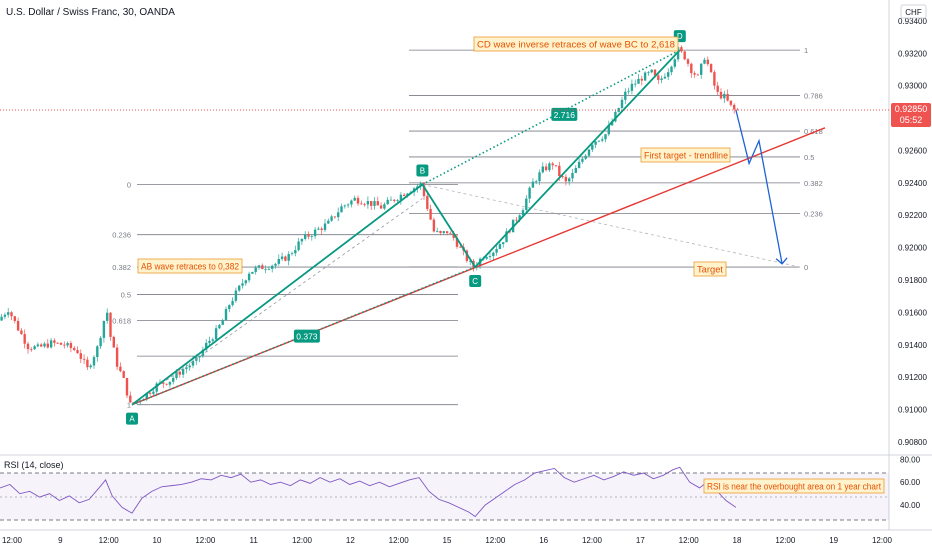 This screenshot has width=932, height=550. I want to click on price-axis-label: 0.92400, so click(912, 183).